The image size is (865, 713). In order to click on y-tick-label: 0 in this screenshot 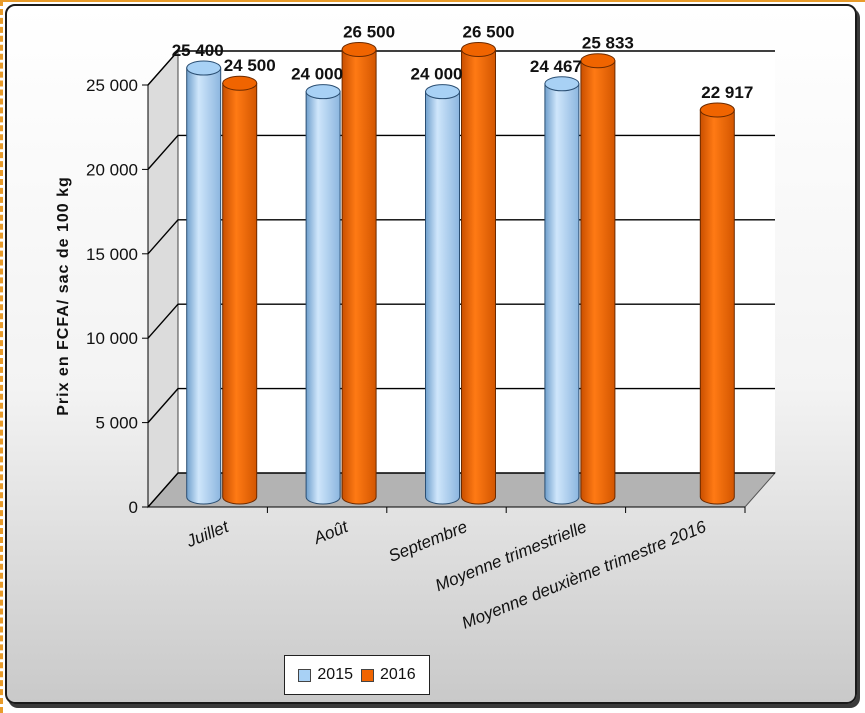, I will do `click(133, 507)`.